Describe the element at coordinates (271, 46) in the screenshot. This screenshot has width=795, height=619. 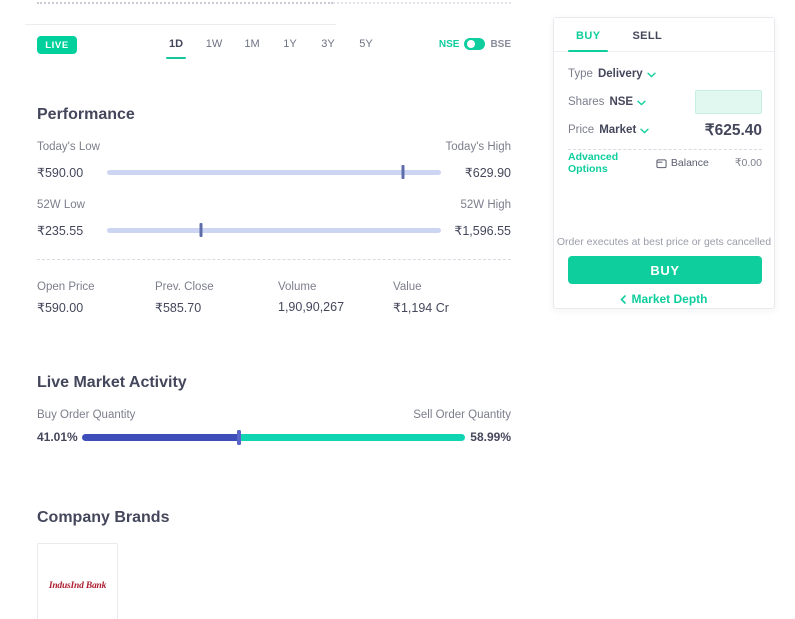
I see `timeframe-tabs: 1D 1W 1M 1Y 3Y 5Y` at that location.